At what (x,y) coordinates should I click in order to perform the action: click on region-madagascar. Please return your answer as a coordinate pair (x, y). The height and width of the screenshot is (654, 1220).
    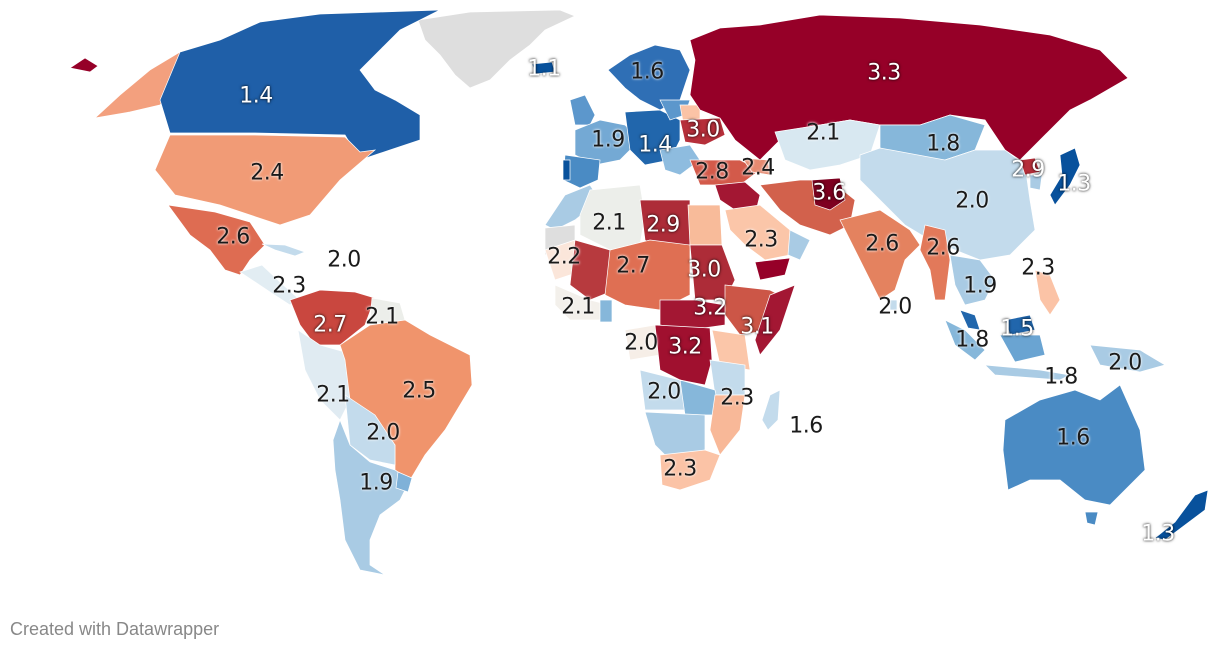
    Looking at the image, I should click on (771, 410).